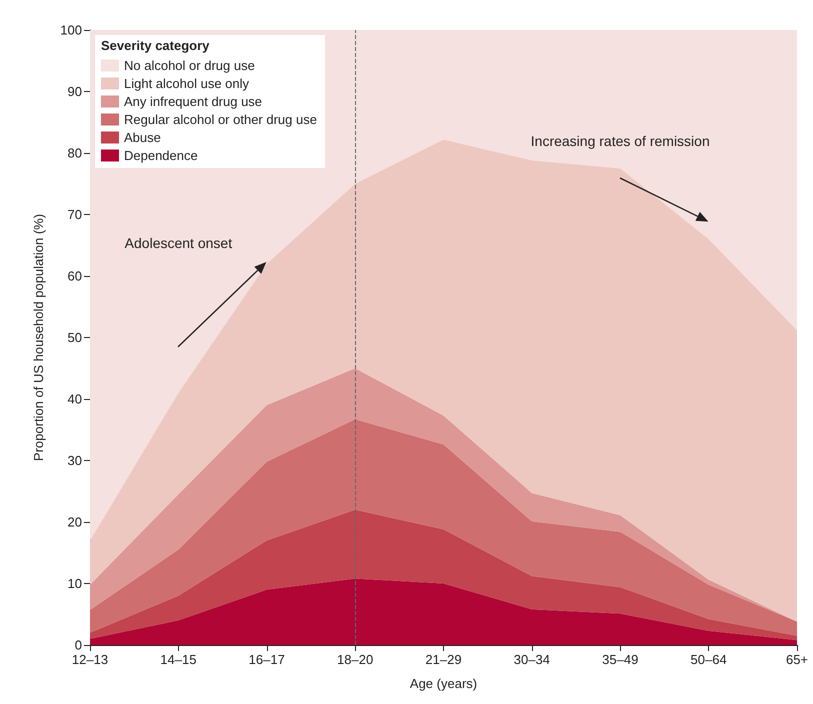 The width and height of the screenshot is (813, 704). Describe the element at coordinates (161, 155) in the screenshot. I see `legend-label: Dependence` at that location.